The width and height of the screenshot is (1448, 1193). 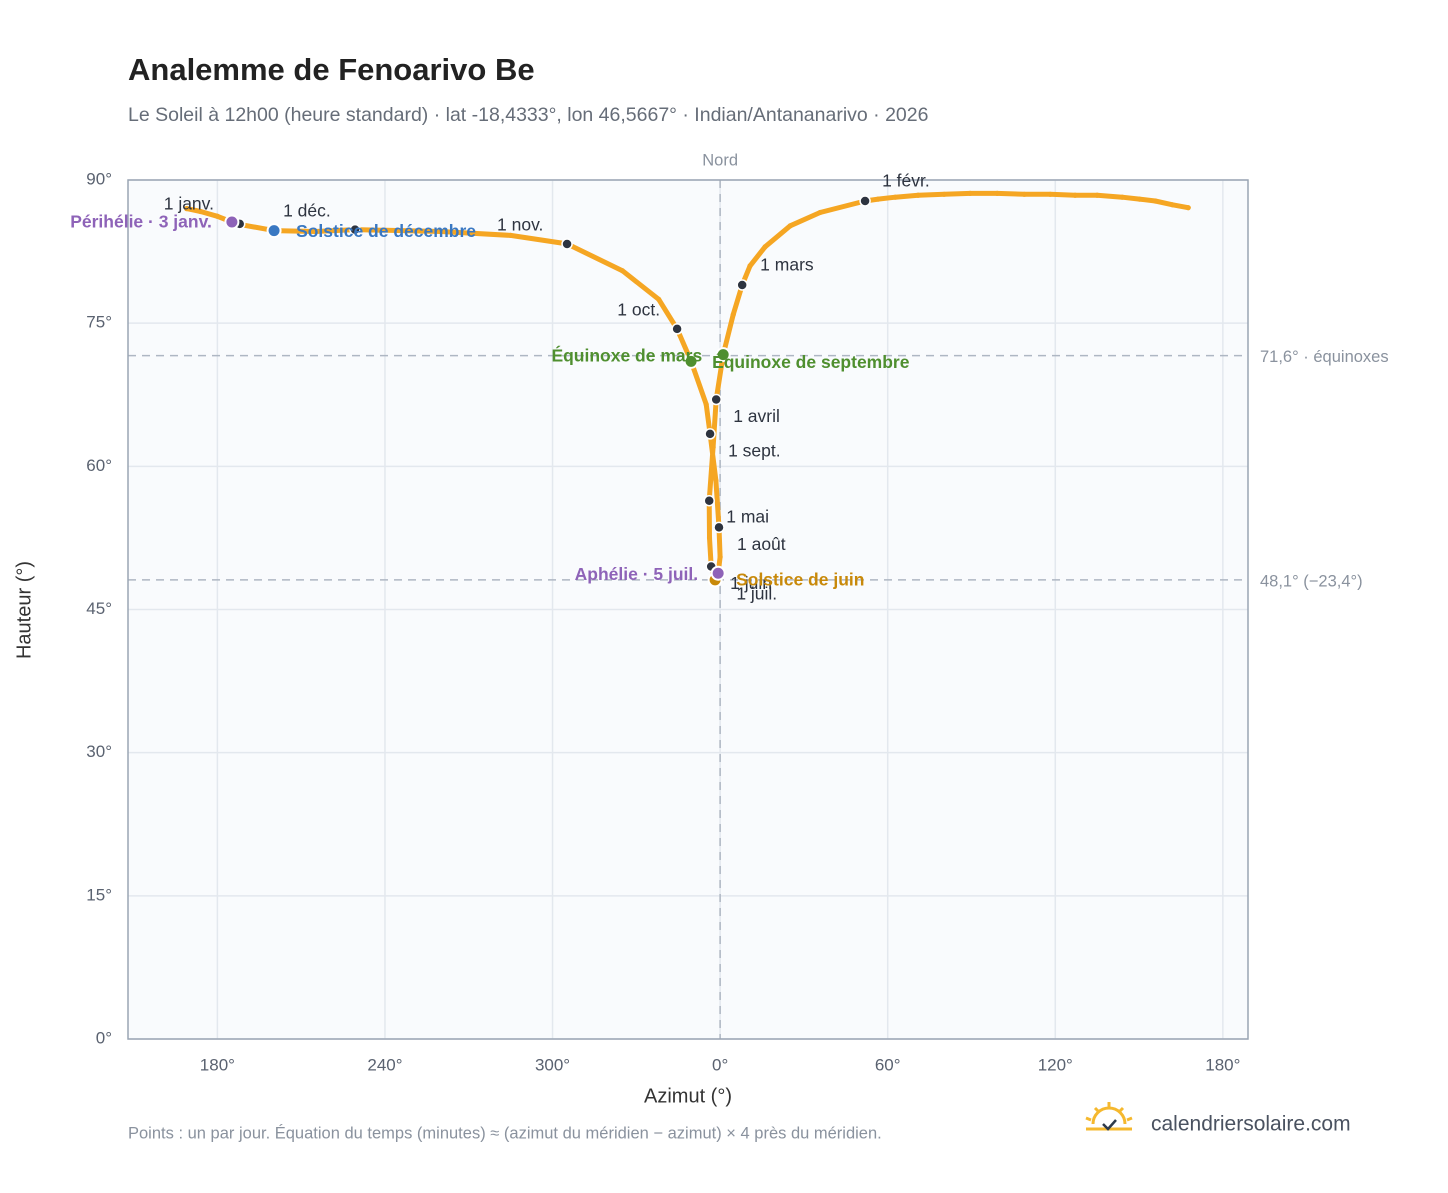 What do you see at coordinates (24, 610) in the screenshot?
I see `y-axis-label: Hauteur (°)` at bounding box center [24, 610].